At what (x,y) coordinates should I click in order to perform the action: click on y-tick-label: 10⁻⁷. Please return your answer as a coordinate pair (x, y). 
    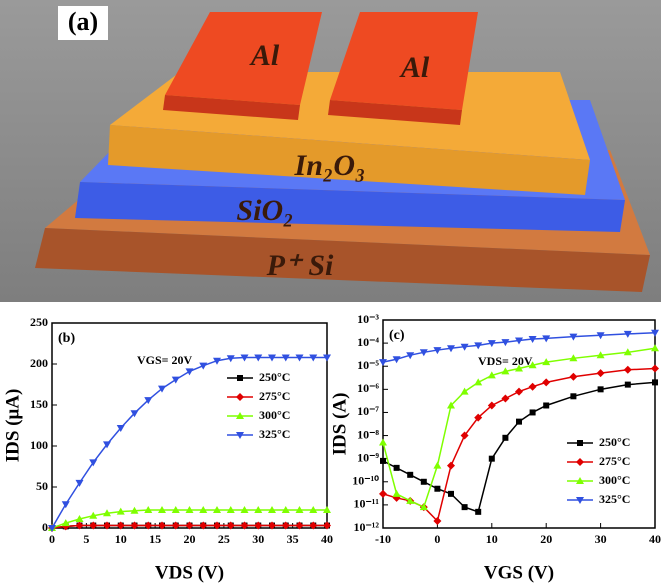
    Looking at the image, I should click on (368, 411).